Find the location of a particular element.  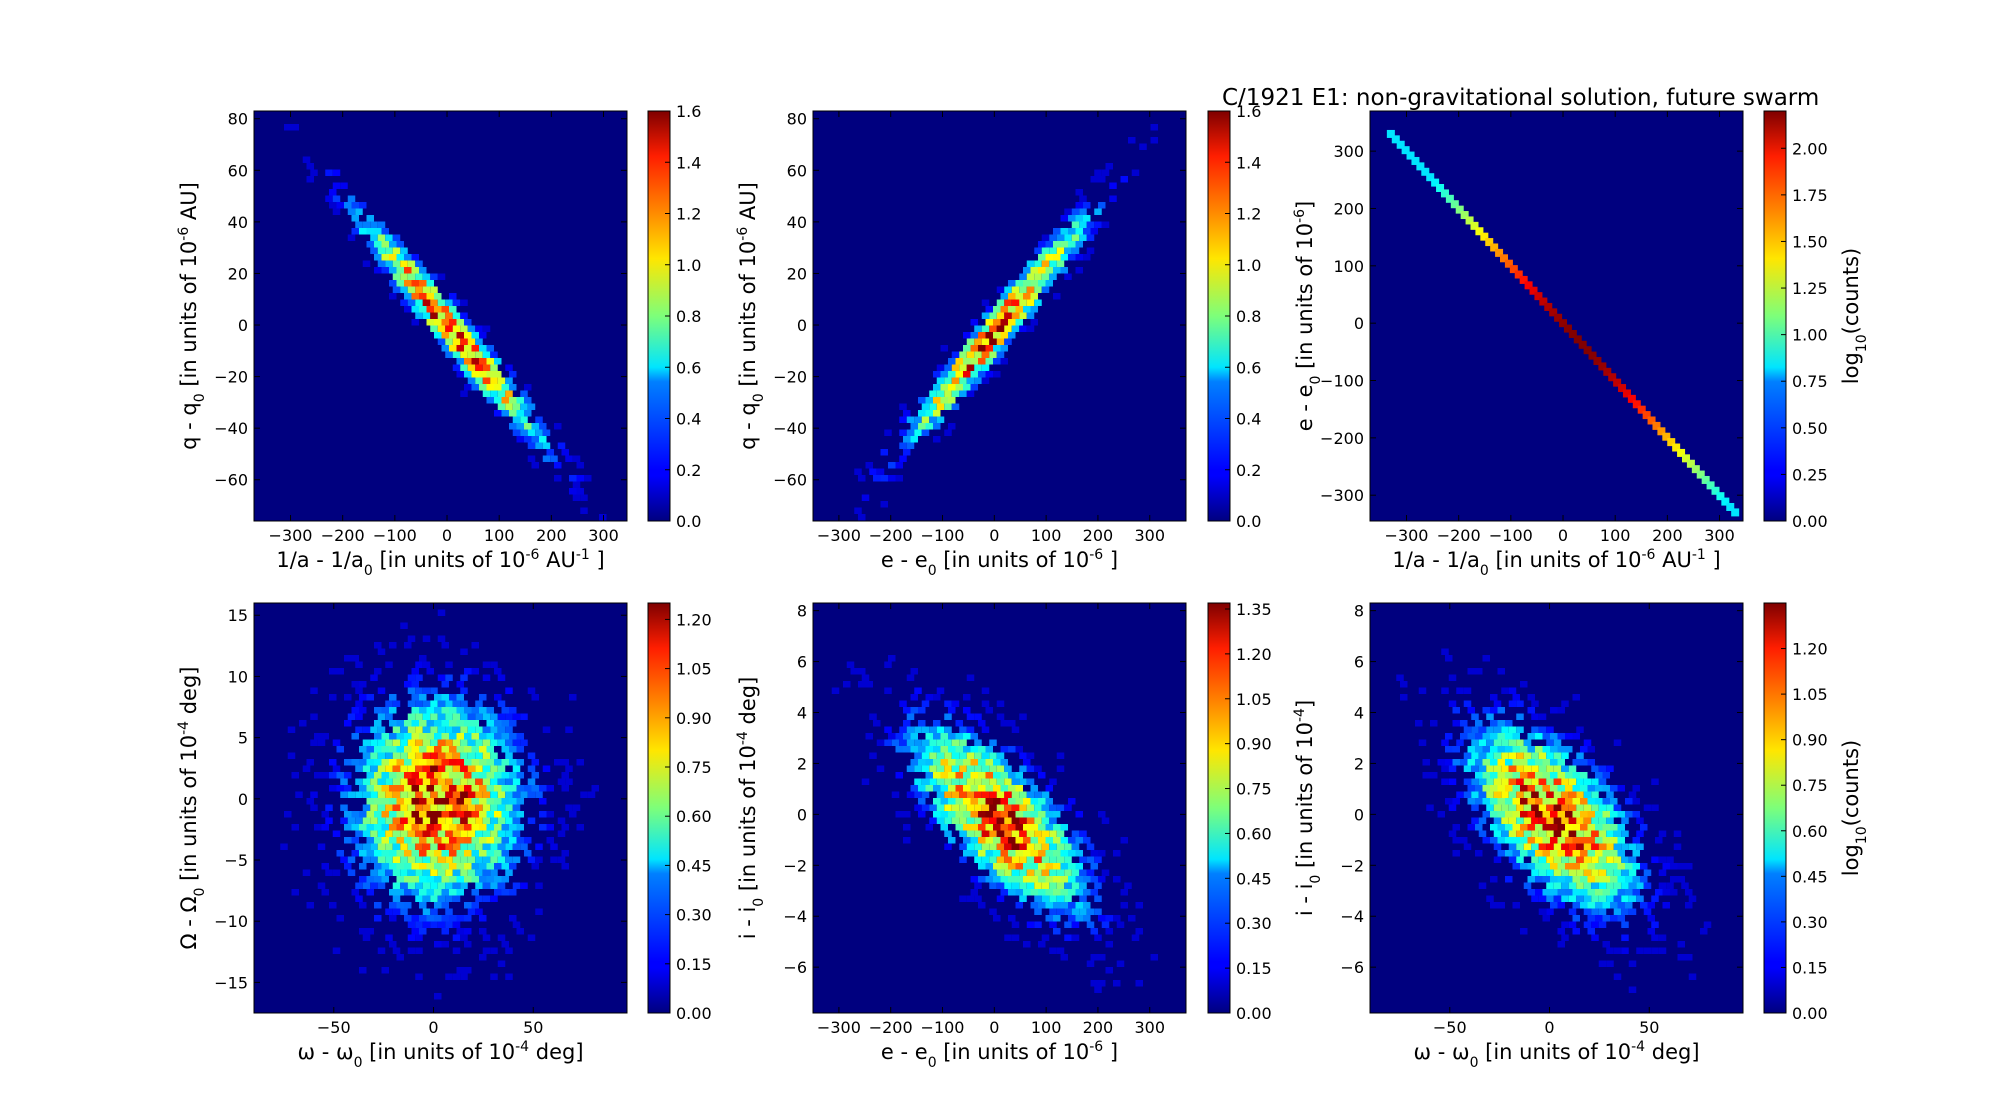

y-tick-label: −60 is located at coordinates (790, 480).